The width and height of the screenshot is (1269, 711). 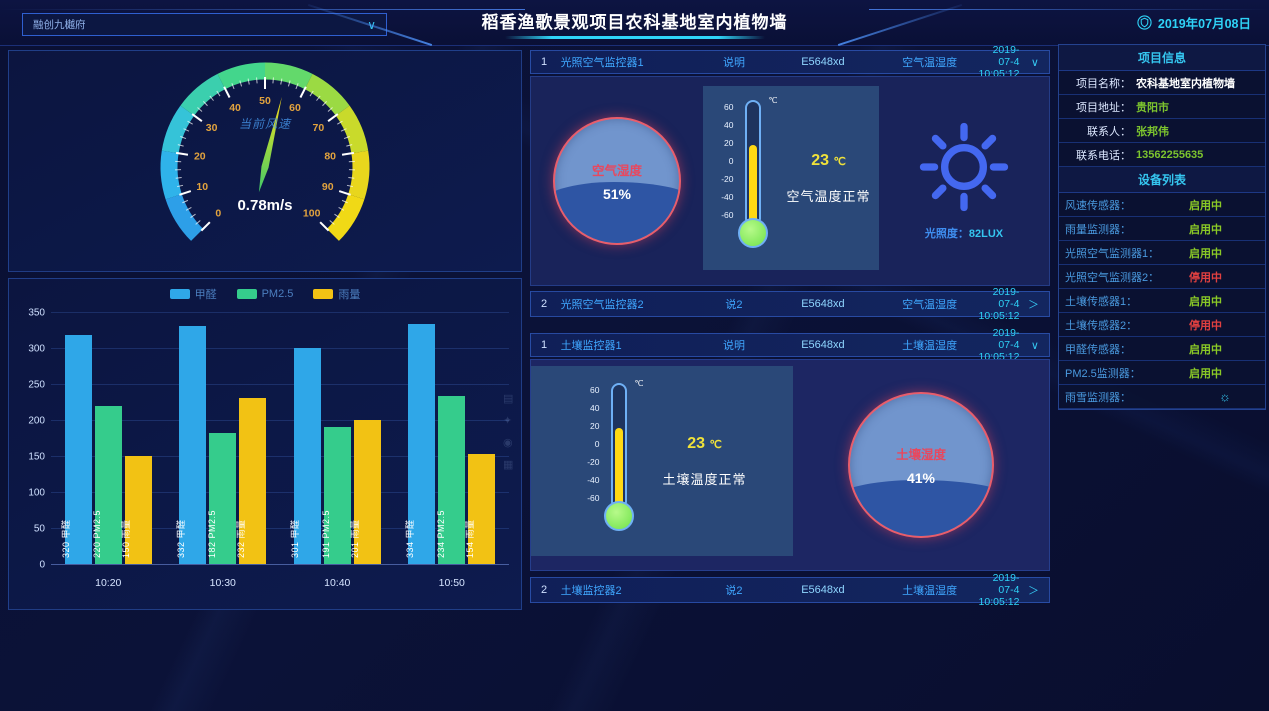 I want to click on light-intensity-text: 光照度：82LUX, so click(x=964, y=233).